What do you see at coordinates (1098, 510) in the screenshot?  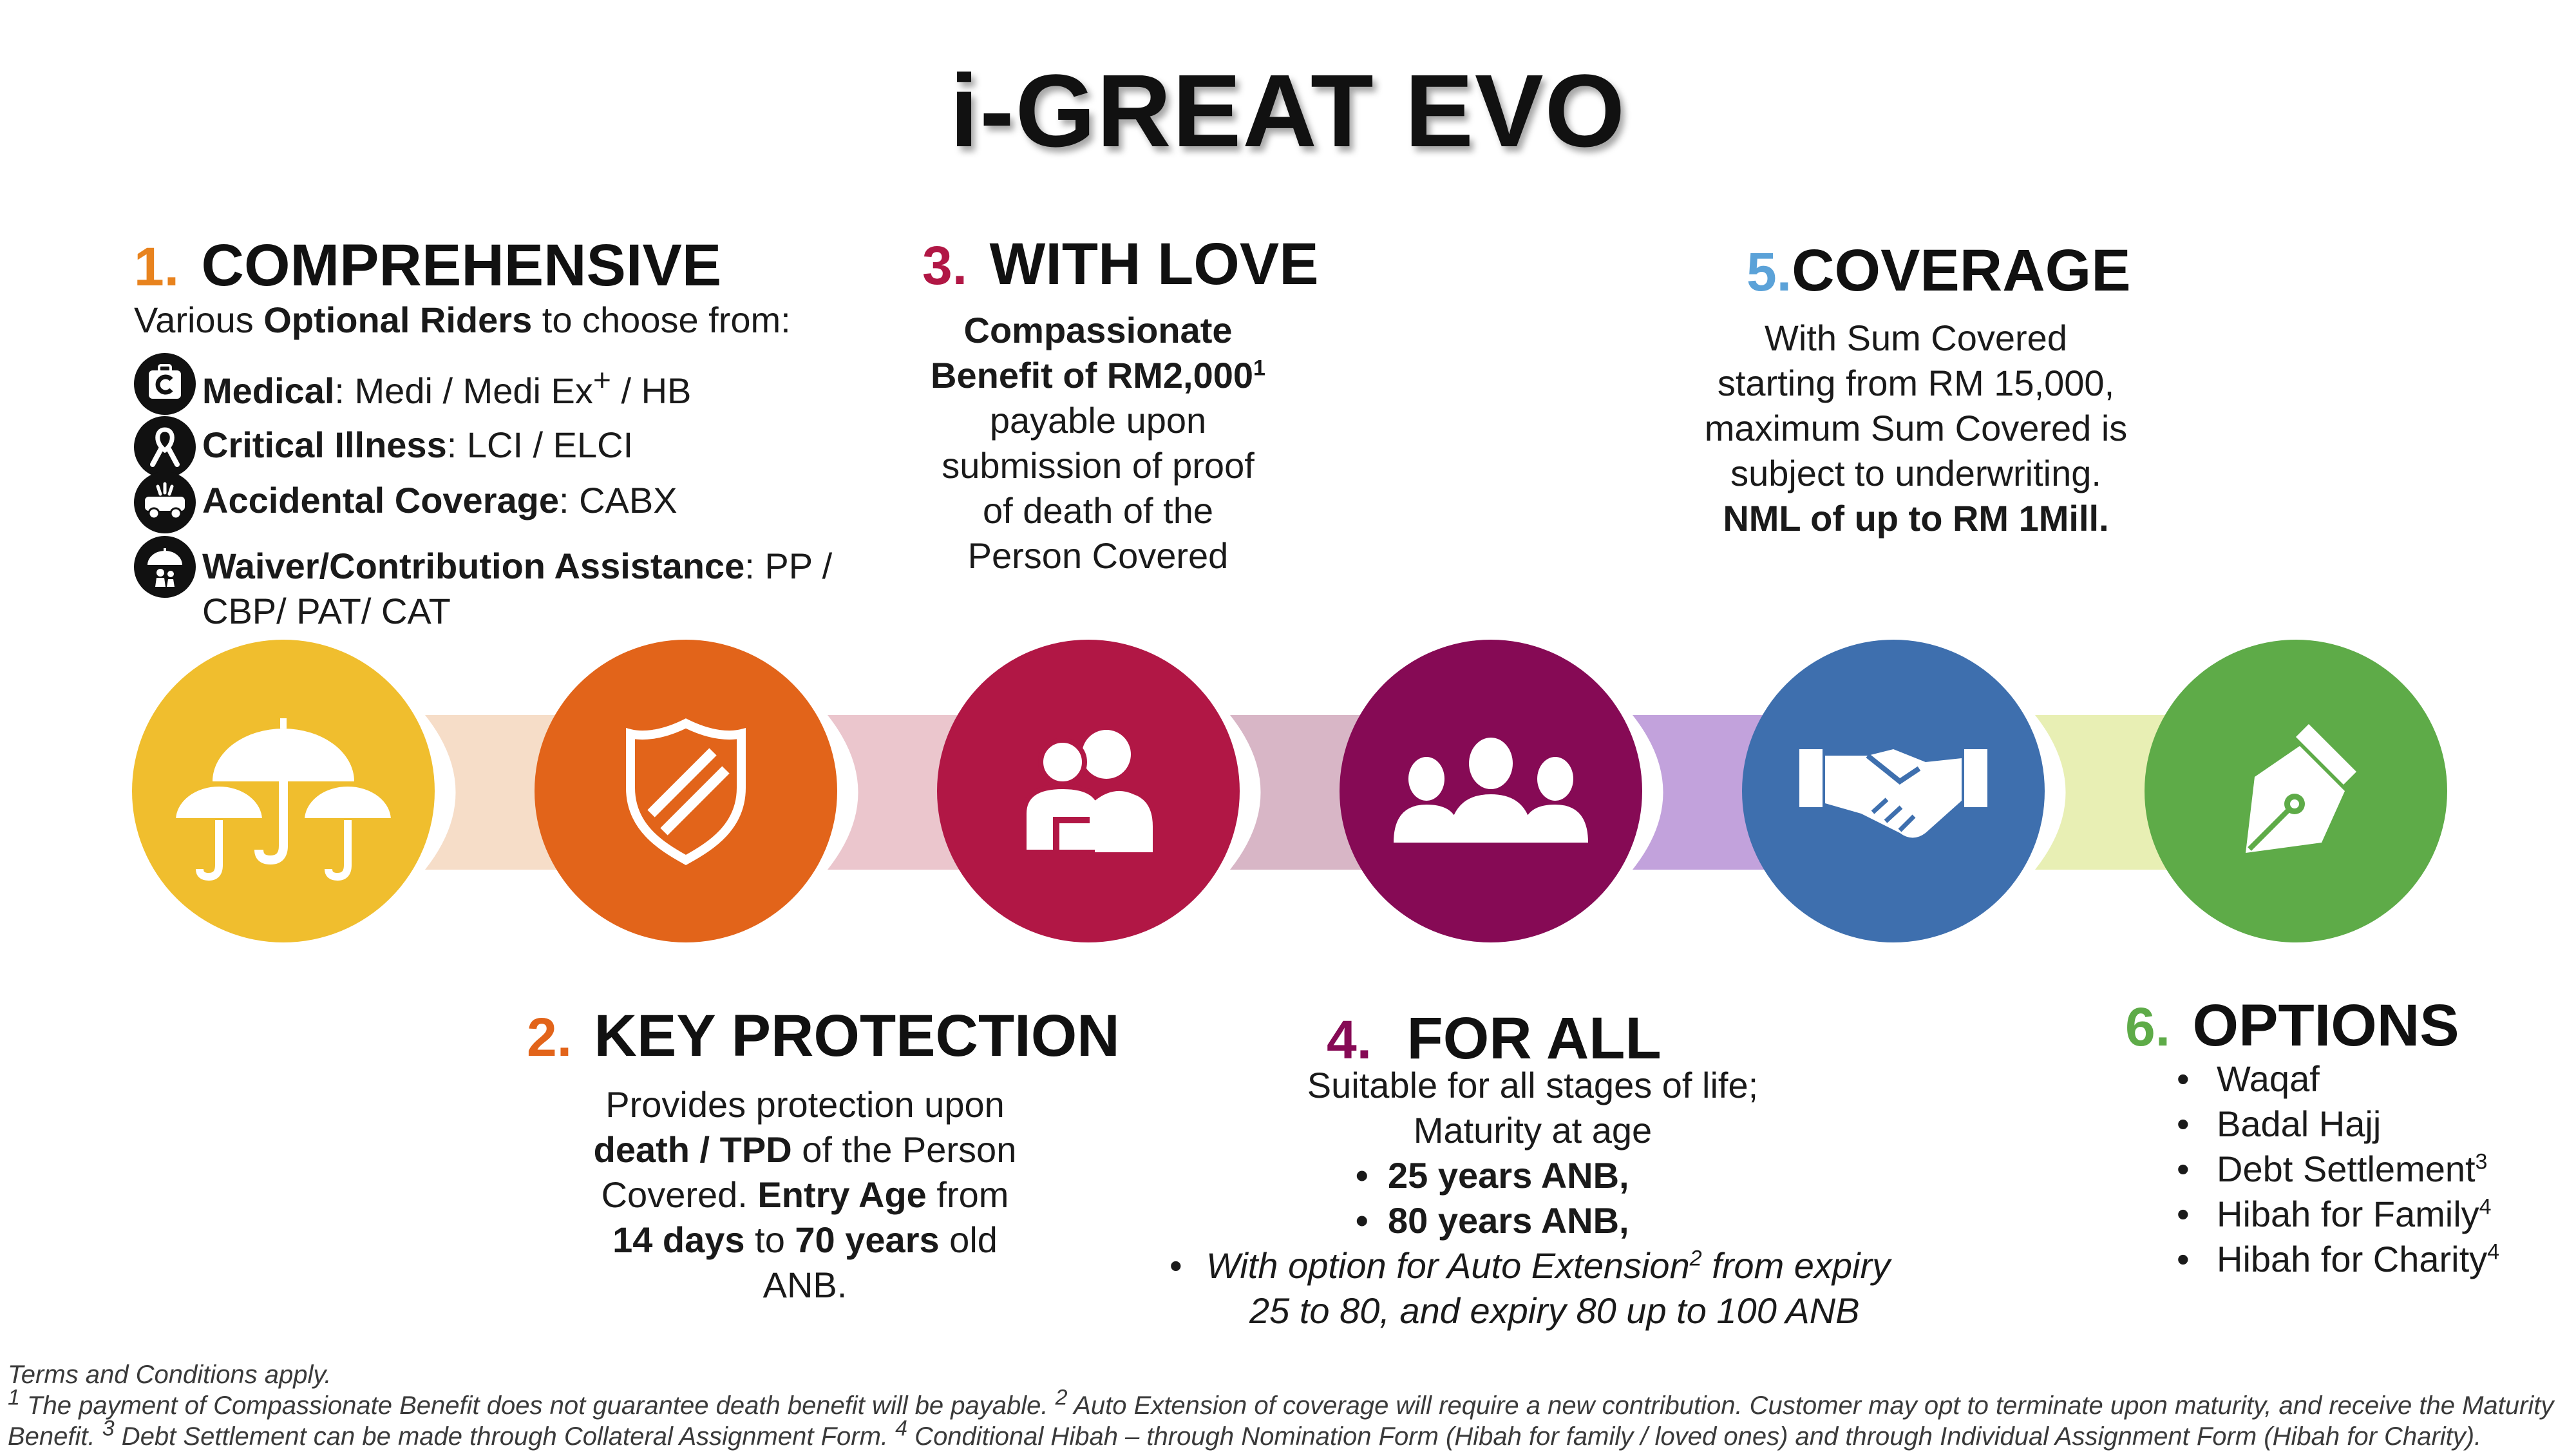 I see `text-line: of death of the` at bounding box center [1098, 510].